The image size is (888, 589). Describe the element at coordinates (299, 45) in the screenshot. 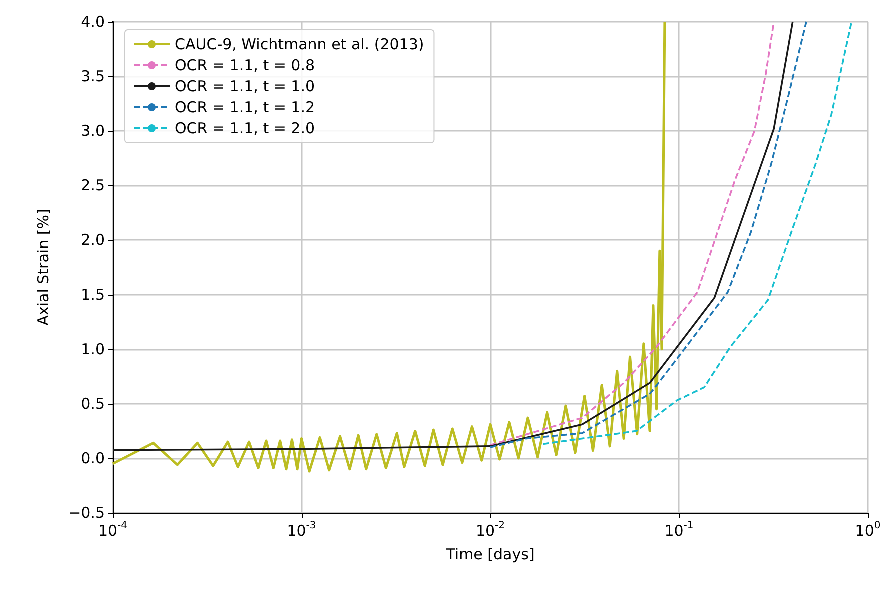

I see `legend-label: CAUC-9, Wichtmann et al. (2013)` at that location.